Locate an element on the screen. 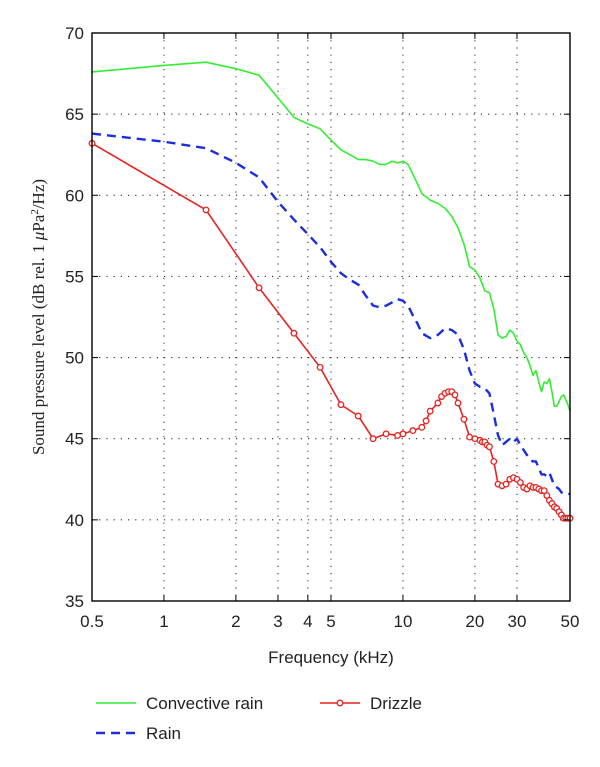 The height and width of the screenshot is (767, 600). y-axis-title-pa: Pa is located at coordinates (38, 222).